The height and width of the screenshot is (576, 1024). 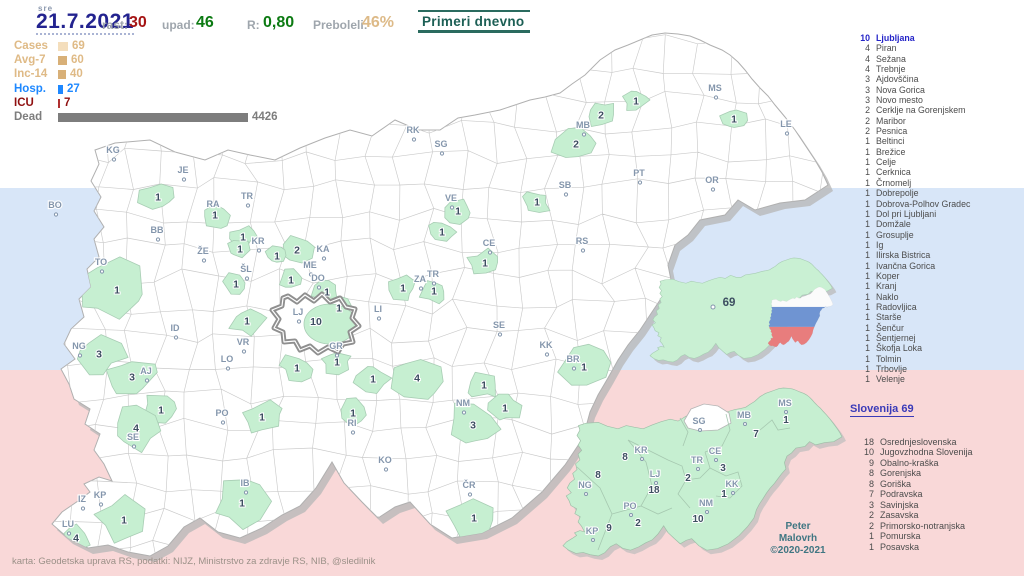 I want to click on station-code-čr: ČR, so click(x=469, y=484).